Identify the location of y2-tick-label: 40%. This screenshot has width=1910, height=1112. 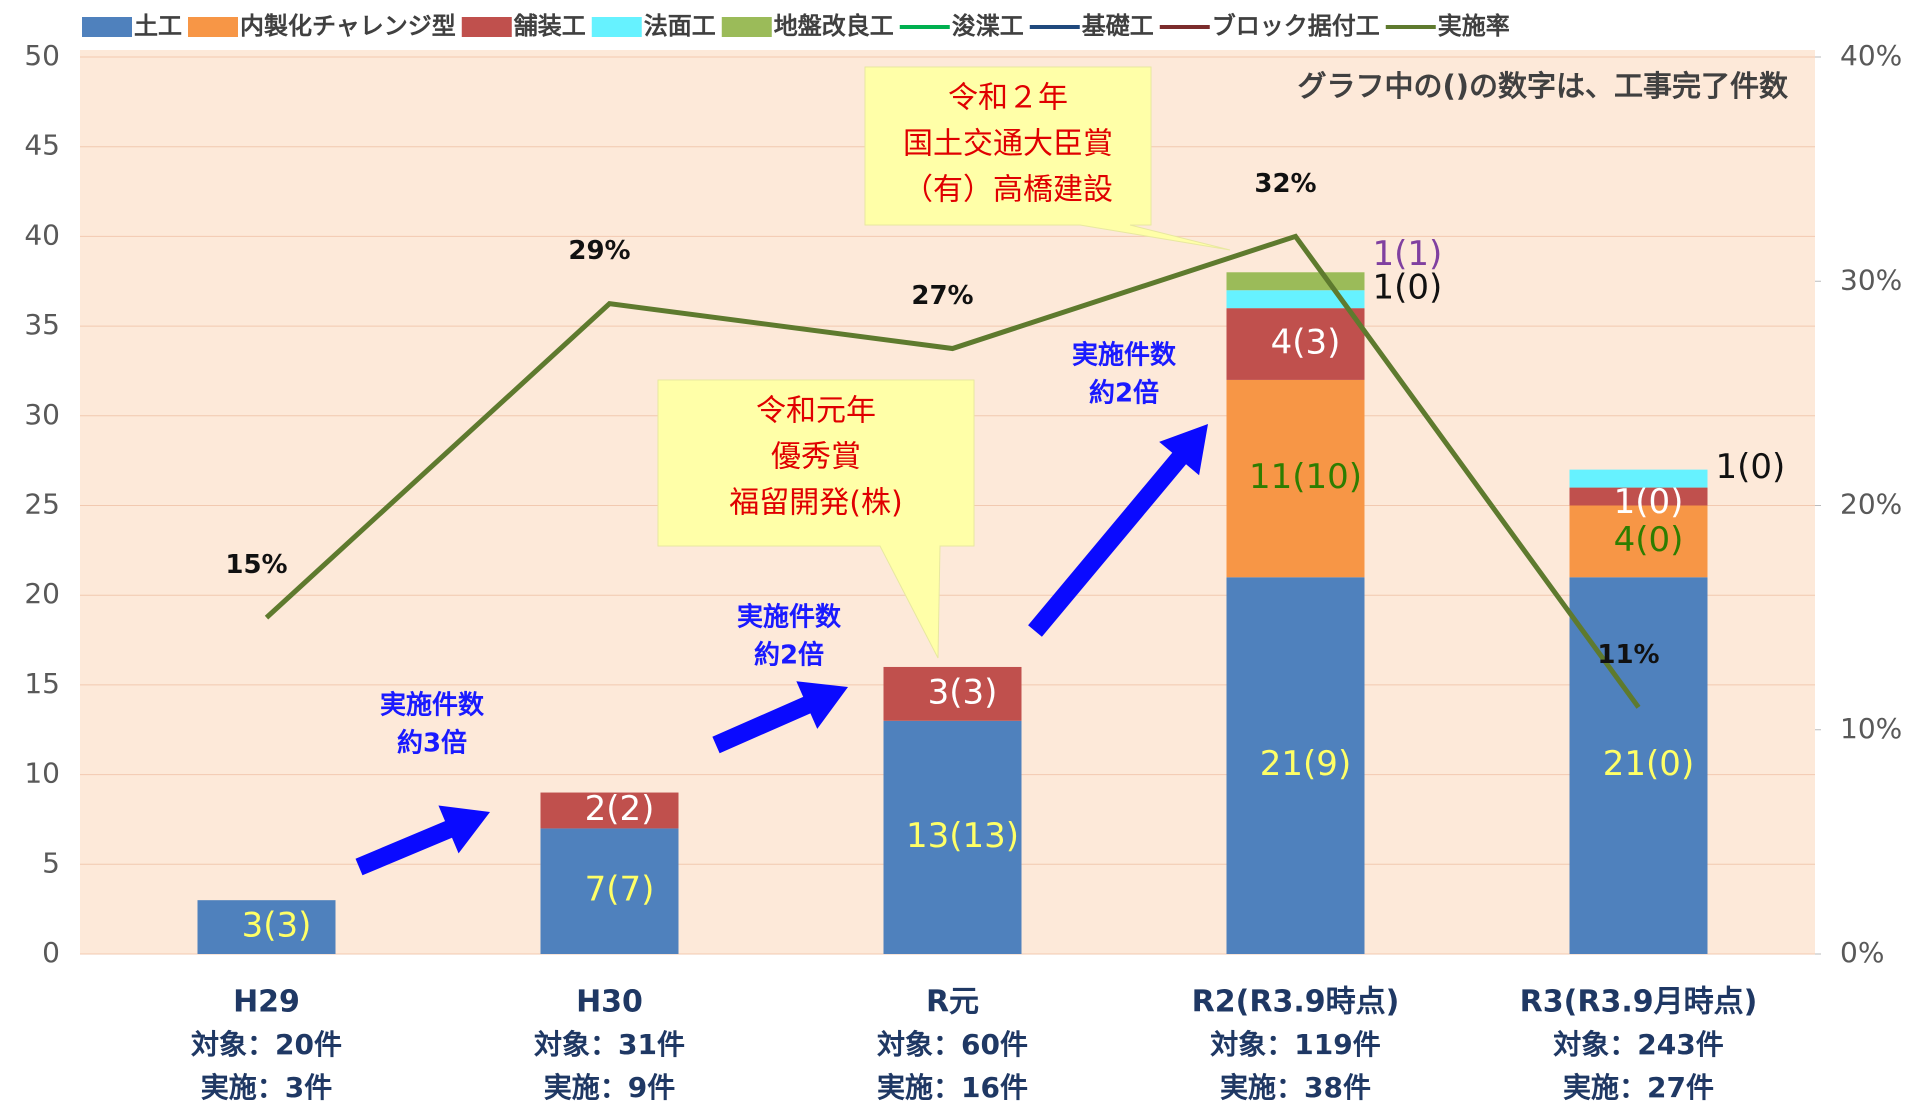
(1871, 55).